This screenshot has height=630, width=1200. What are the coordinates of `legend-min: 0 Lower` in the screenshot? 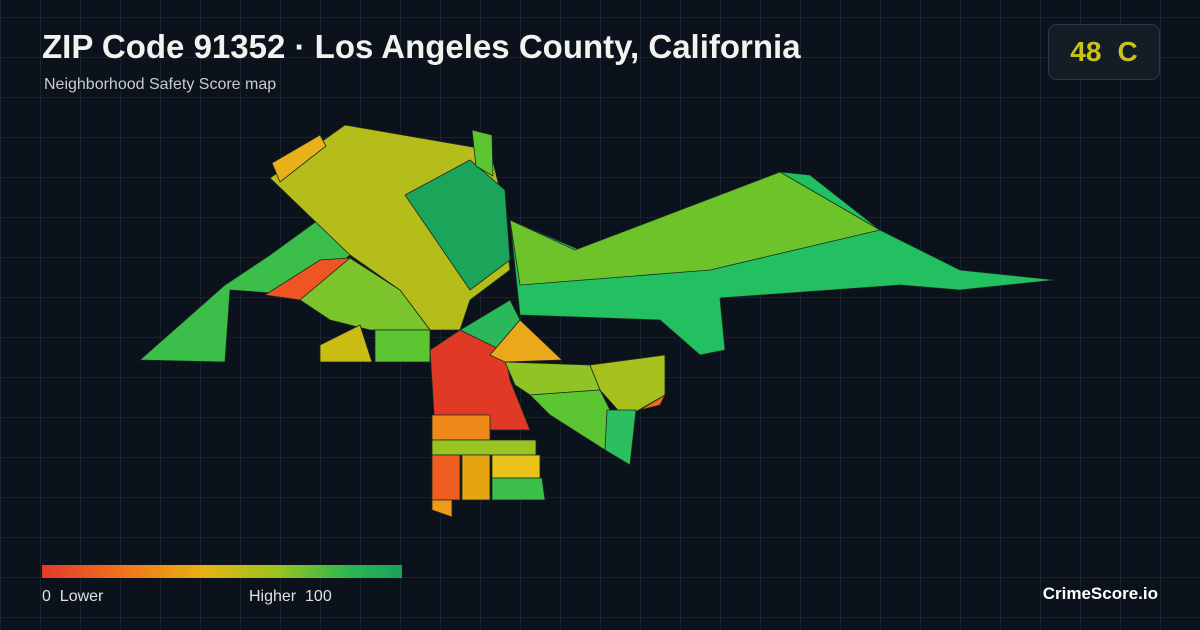 It's located at (72, 597).